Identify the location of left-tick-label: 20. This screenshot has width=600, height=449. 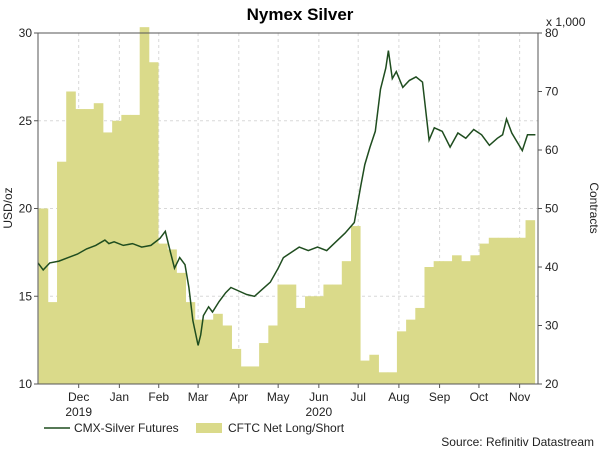
(26, 209).